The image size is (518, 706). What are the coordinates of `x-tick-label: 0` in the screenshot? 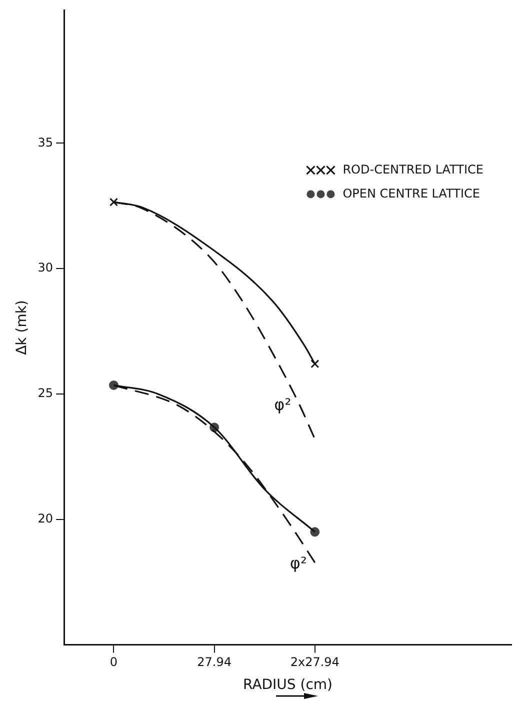 It's located at (114, 662).